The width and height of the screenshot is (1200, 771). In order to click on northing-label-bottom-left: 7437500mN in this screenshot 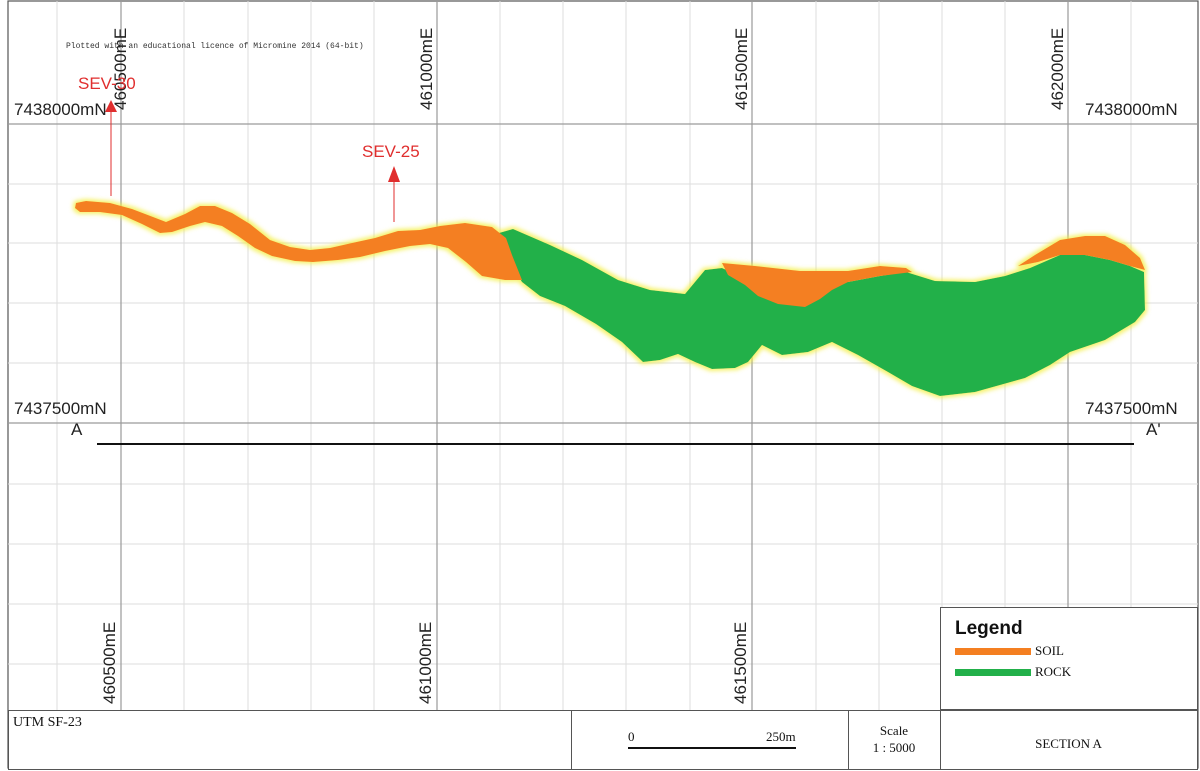, I will do `click(60, 408)`.